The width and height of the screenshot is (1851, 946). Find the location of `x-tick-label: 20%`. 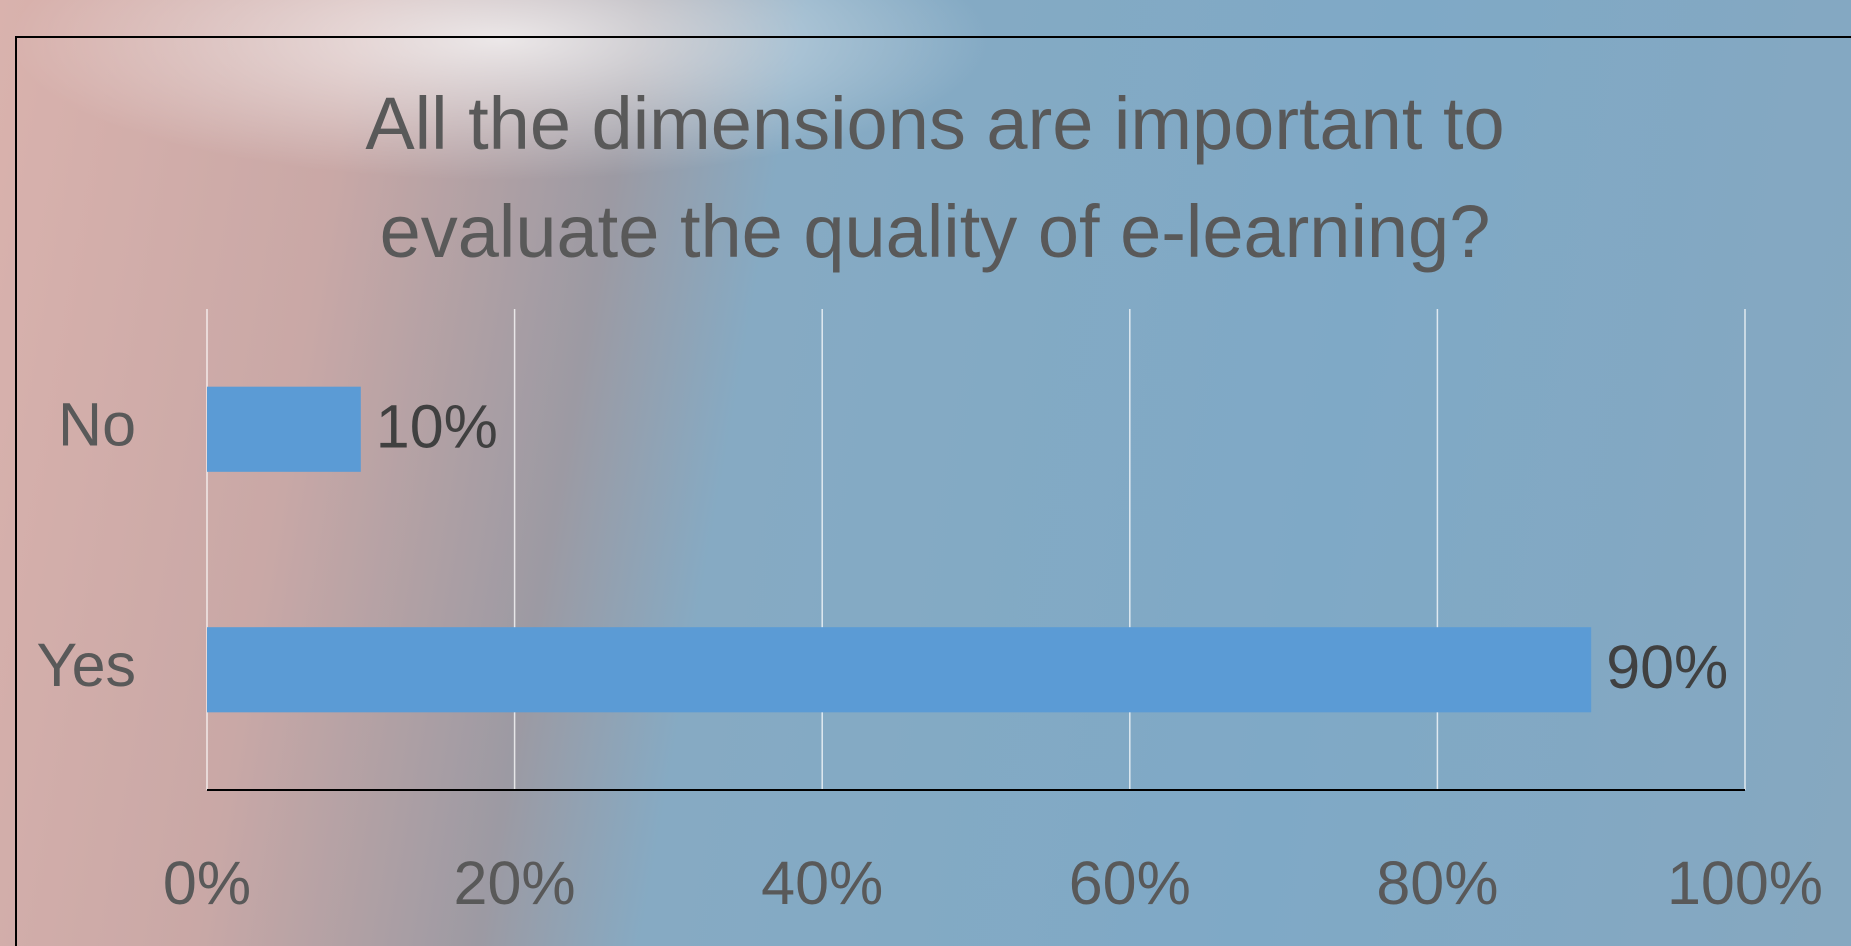

x-tick-label: 20% is located at coordinates (515, 883).